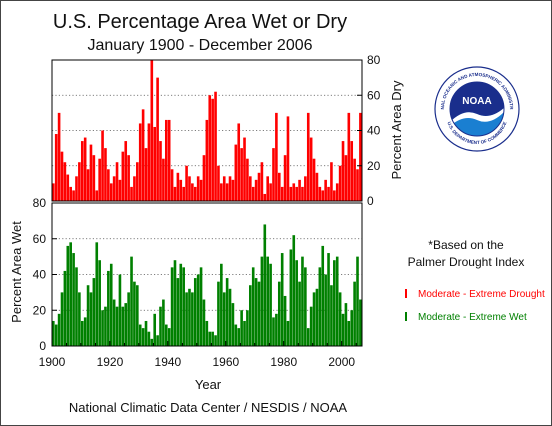  I want to click on x-tick-label: 1900, so click(52, 362).